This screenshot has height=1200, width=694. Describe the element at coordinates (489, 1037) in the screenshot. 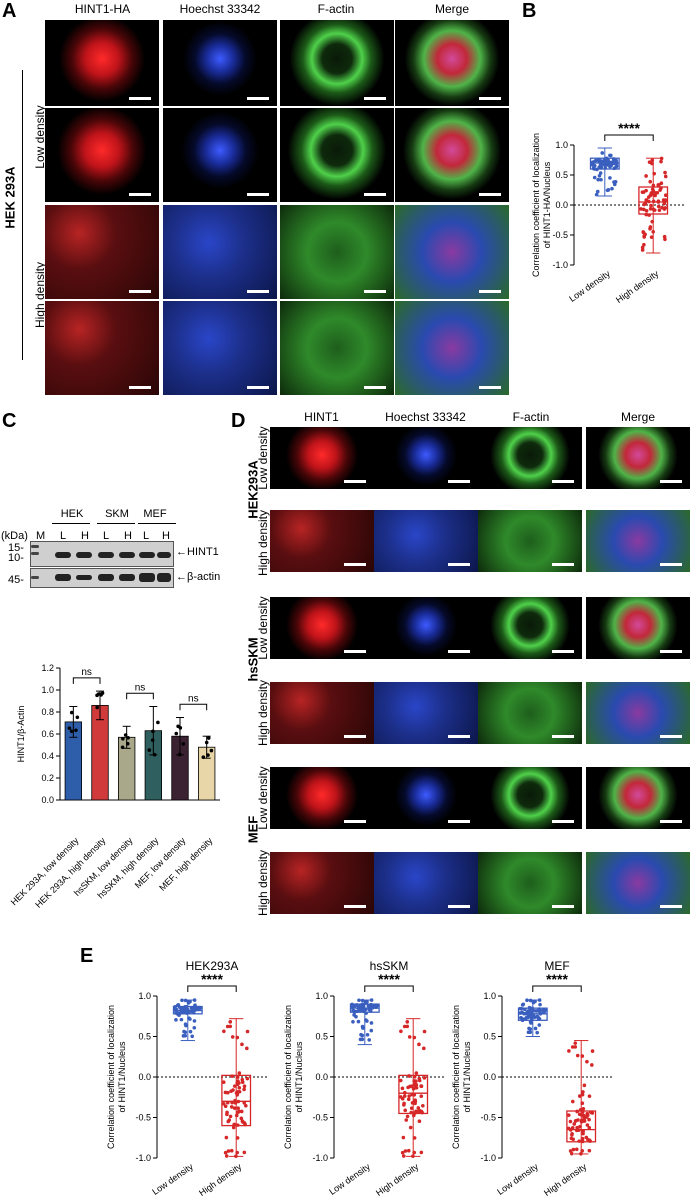

I see `y-tick-label: 0.5` at that location.